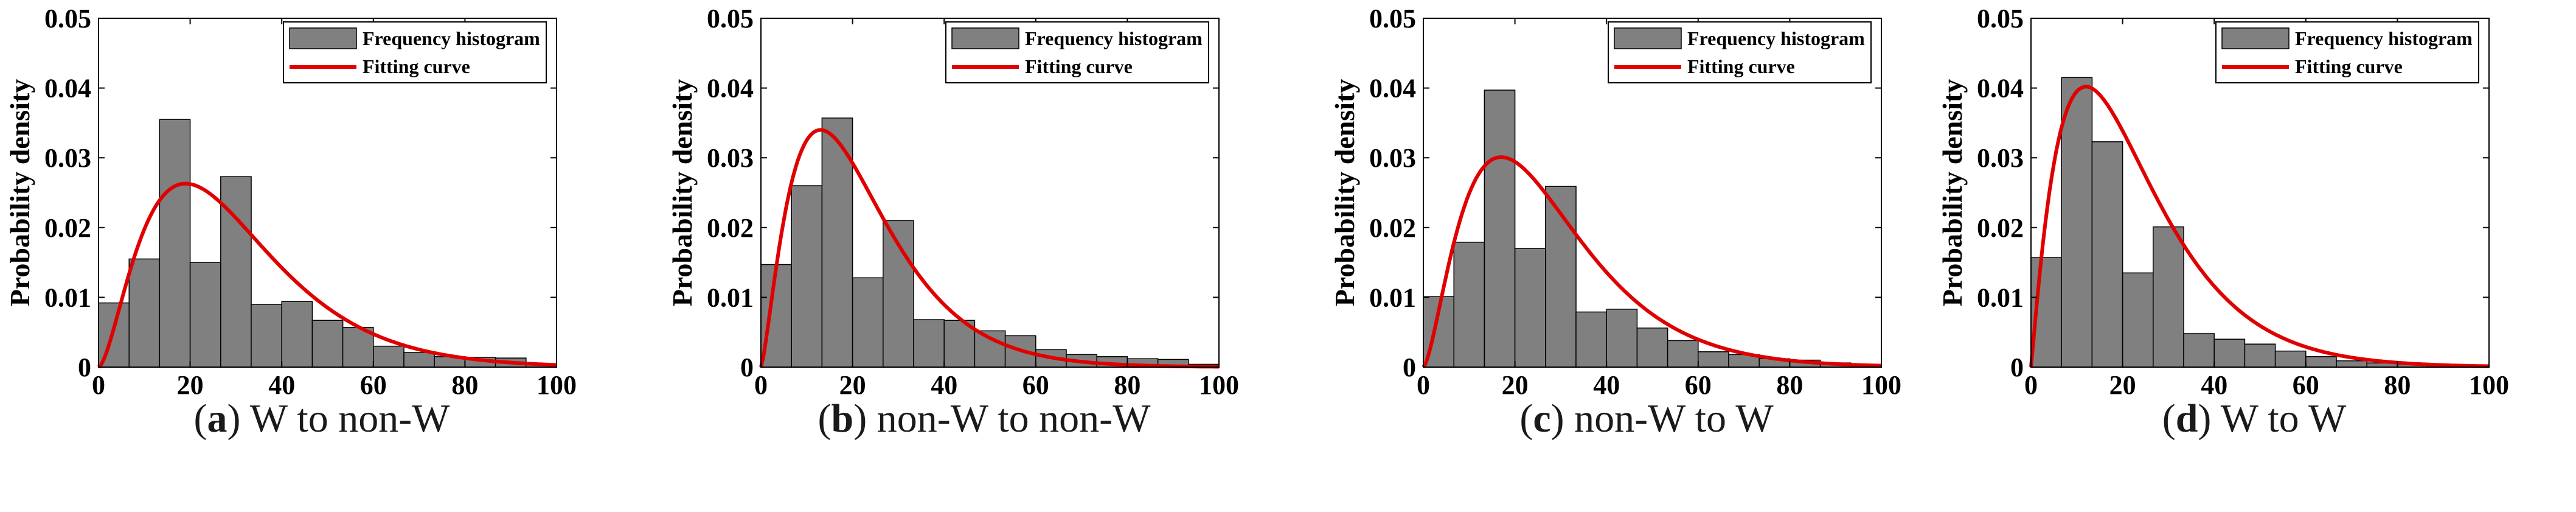 The width and height of the screenshot is (2576, 512). What do you see at coordinates (842, 418) in the screenshot?
I see `caption-letter: b` at bounding box center [842, 418].